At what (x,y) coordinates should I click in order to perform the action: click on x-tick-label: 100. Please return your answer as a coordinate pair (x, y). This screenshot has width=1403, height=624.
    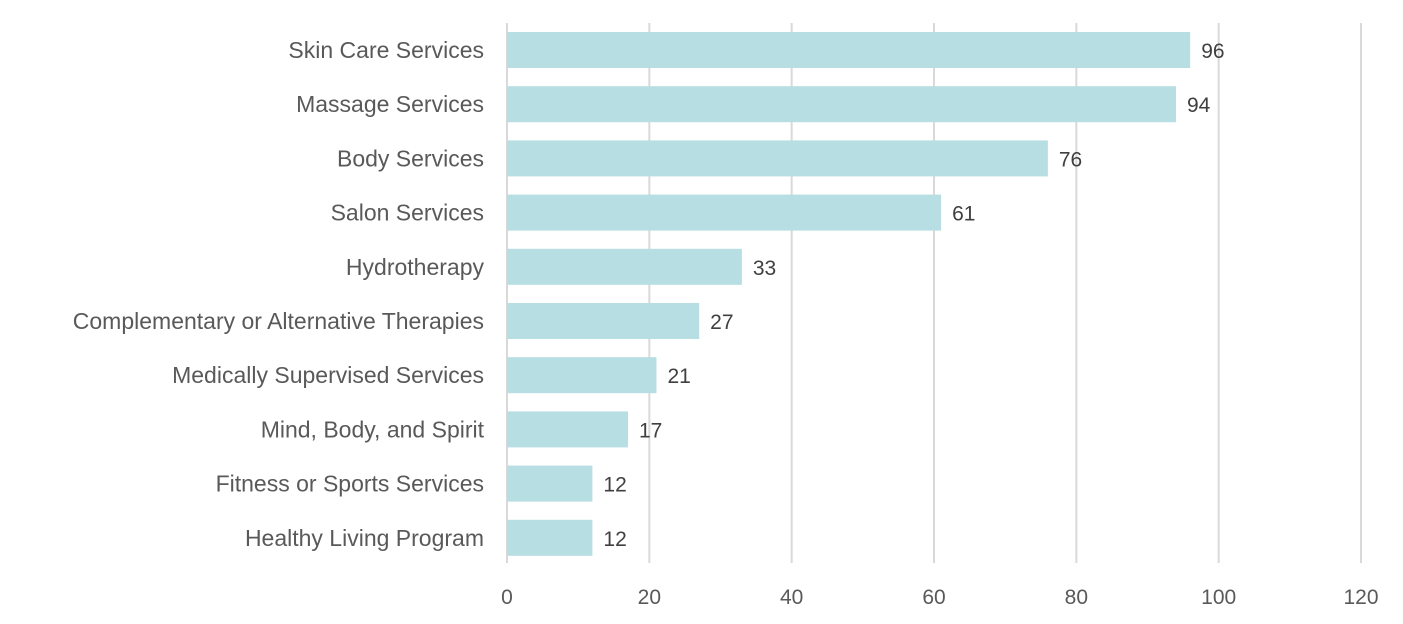
    Looking at the image, I should click on (1218, 597).